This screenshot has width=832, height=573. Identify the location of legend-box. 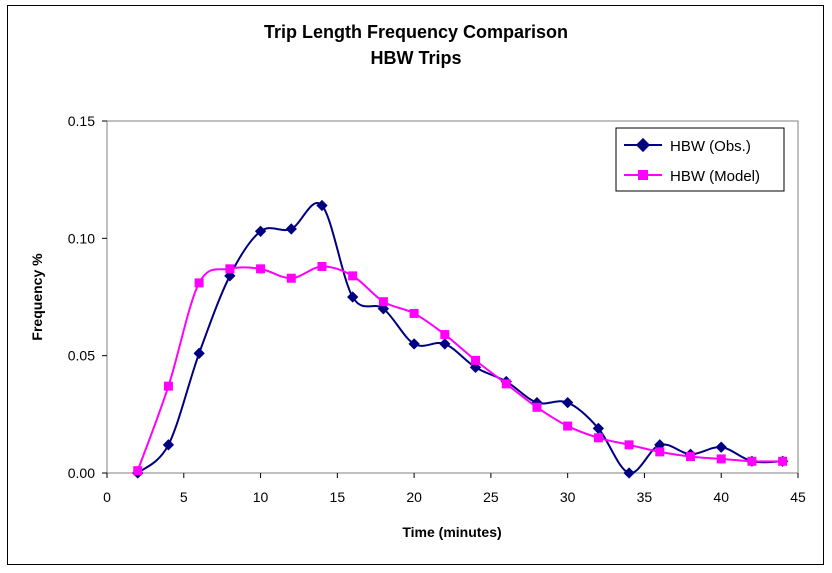
(700, 159).